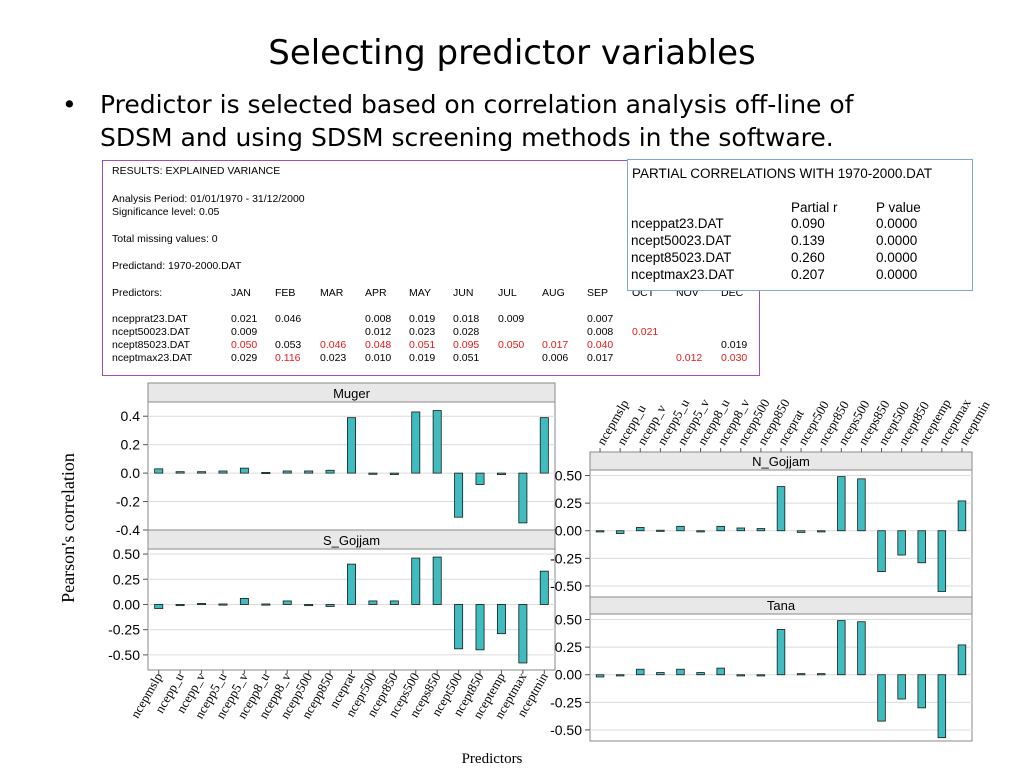 This screenshot has height=768, width=1024. I want to click on analysis-period: Analysis Period: 01/01/1970 - 31/12/2000, so click(208, 199).